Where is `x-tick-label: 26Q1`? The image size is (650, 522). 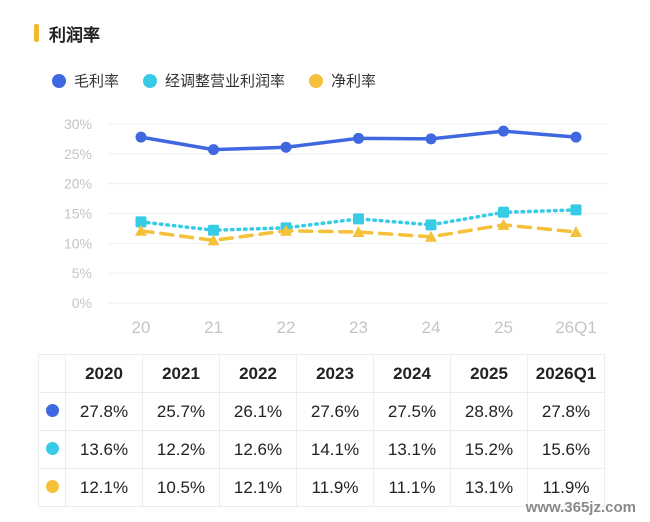 x-tick-label: 26Q1 is located at coordinates (576, 327).